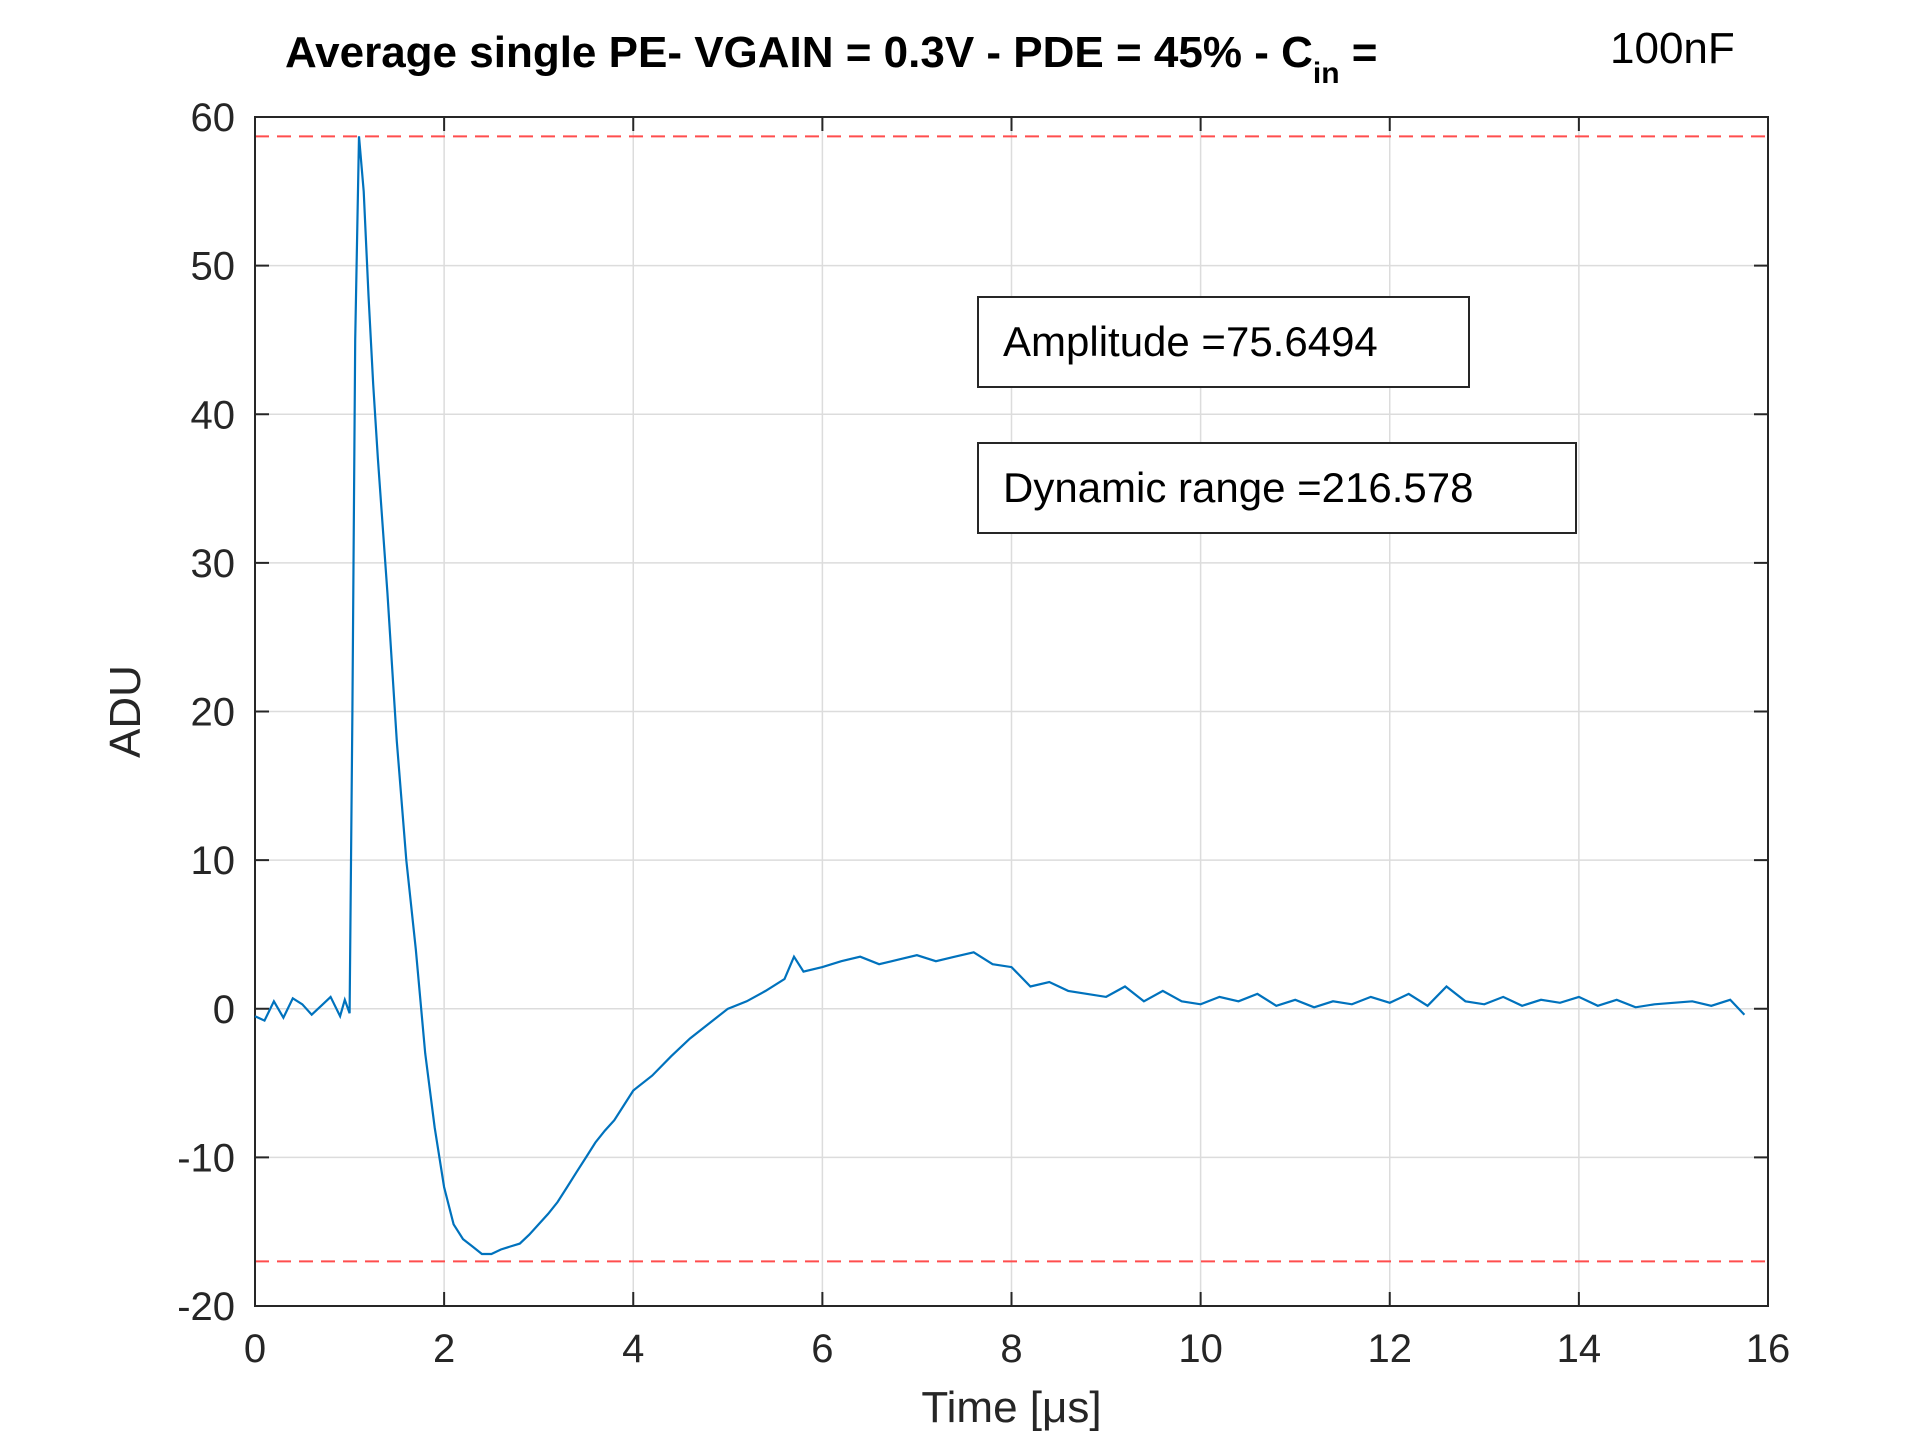  What do you see at coordinates (1672, 48) in the screenshot?
I see `chart-title-value: 100nF` at bounding box center [1672, 48].